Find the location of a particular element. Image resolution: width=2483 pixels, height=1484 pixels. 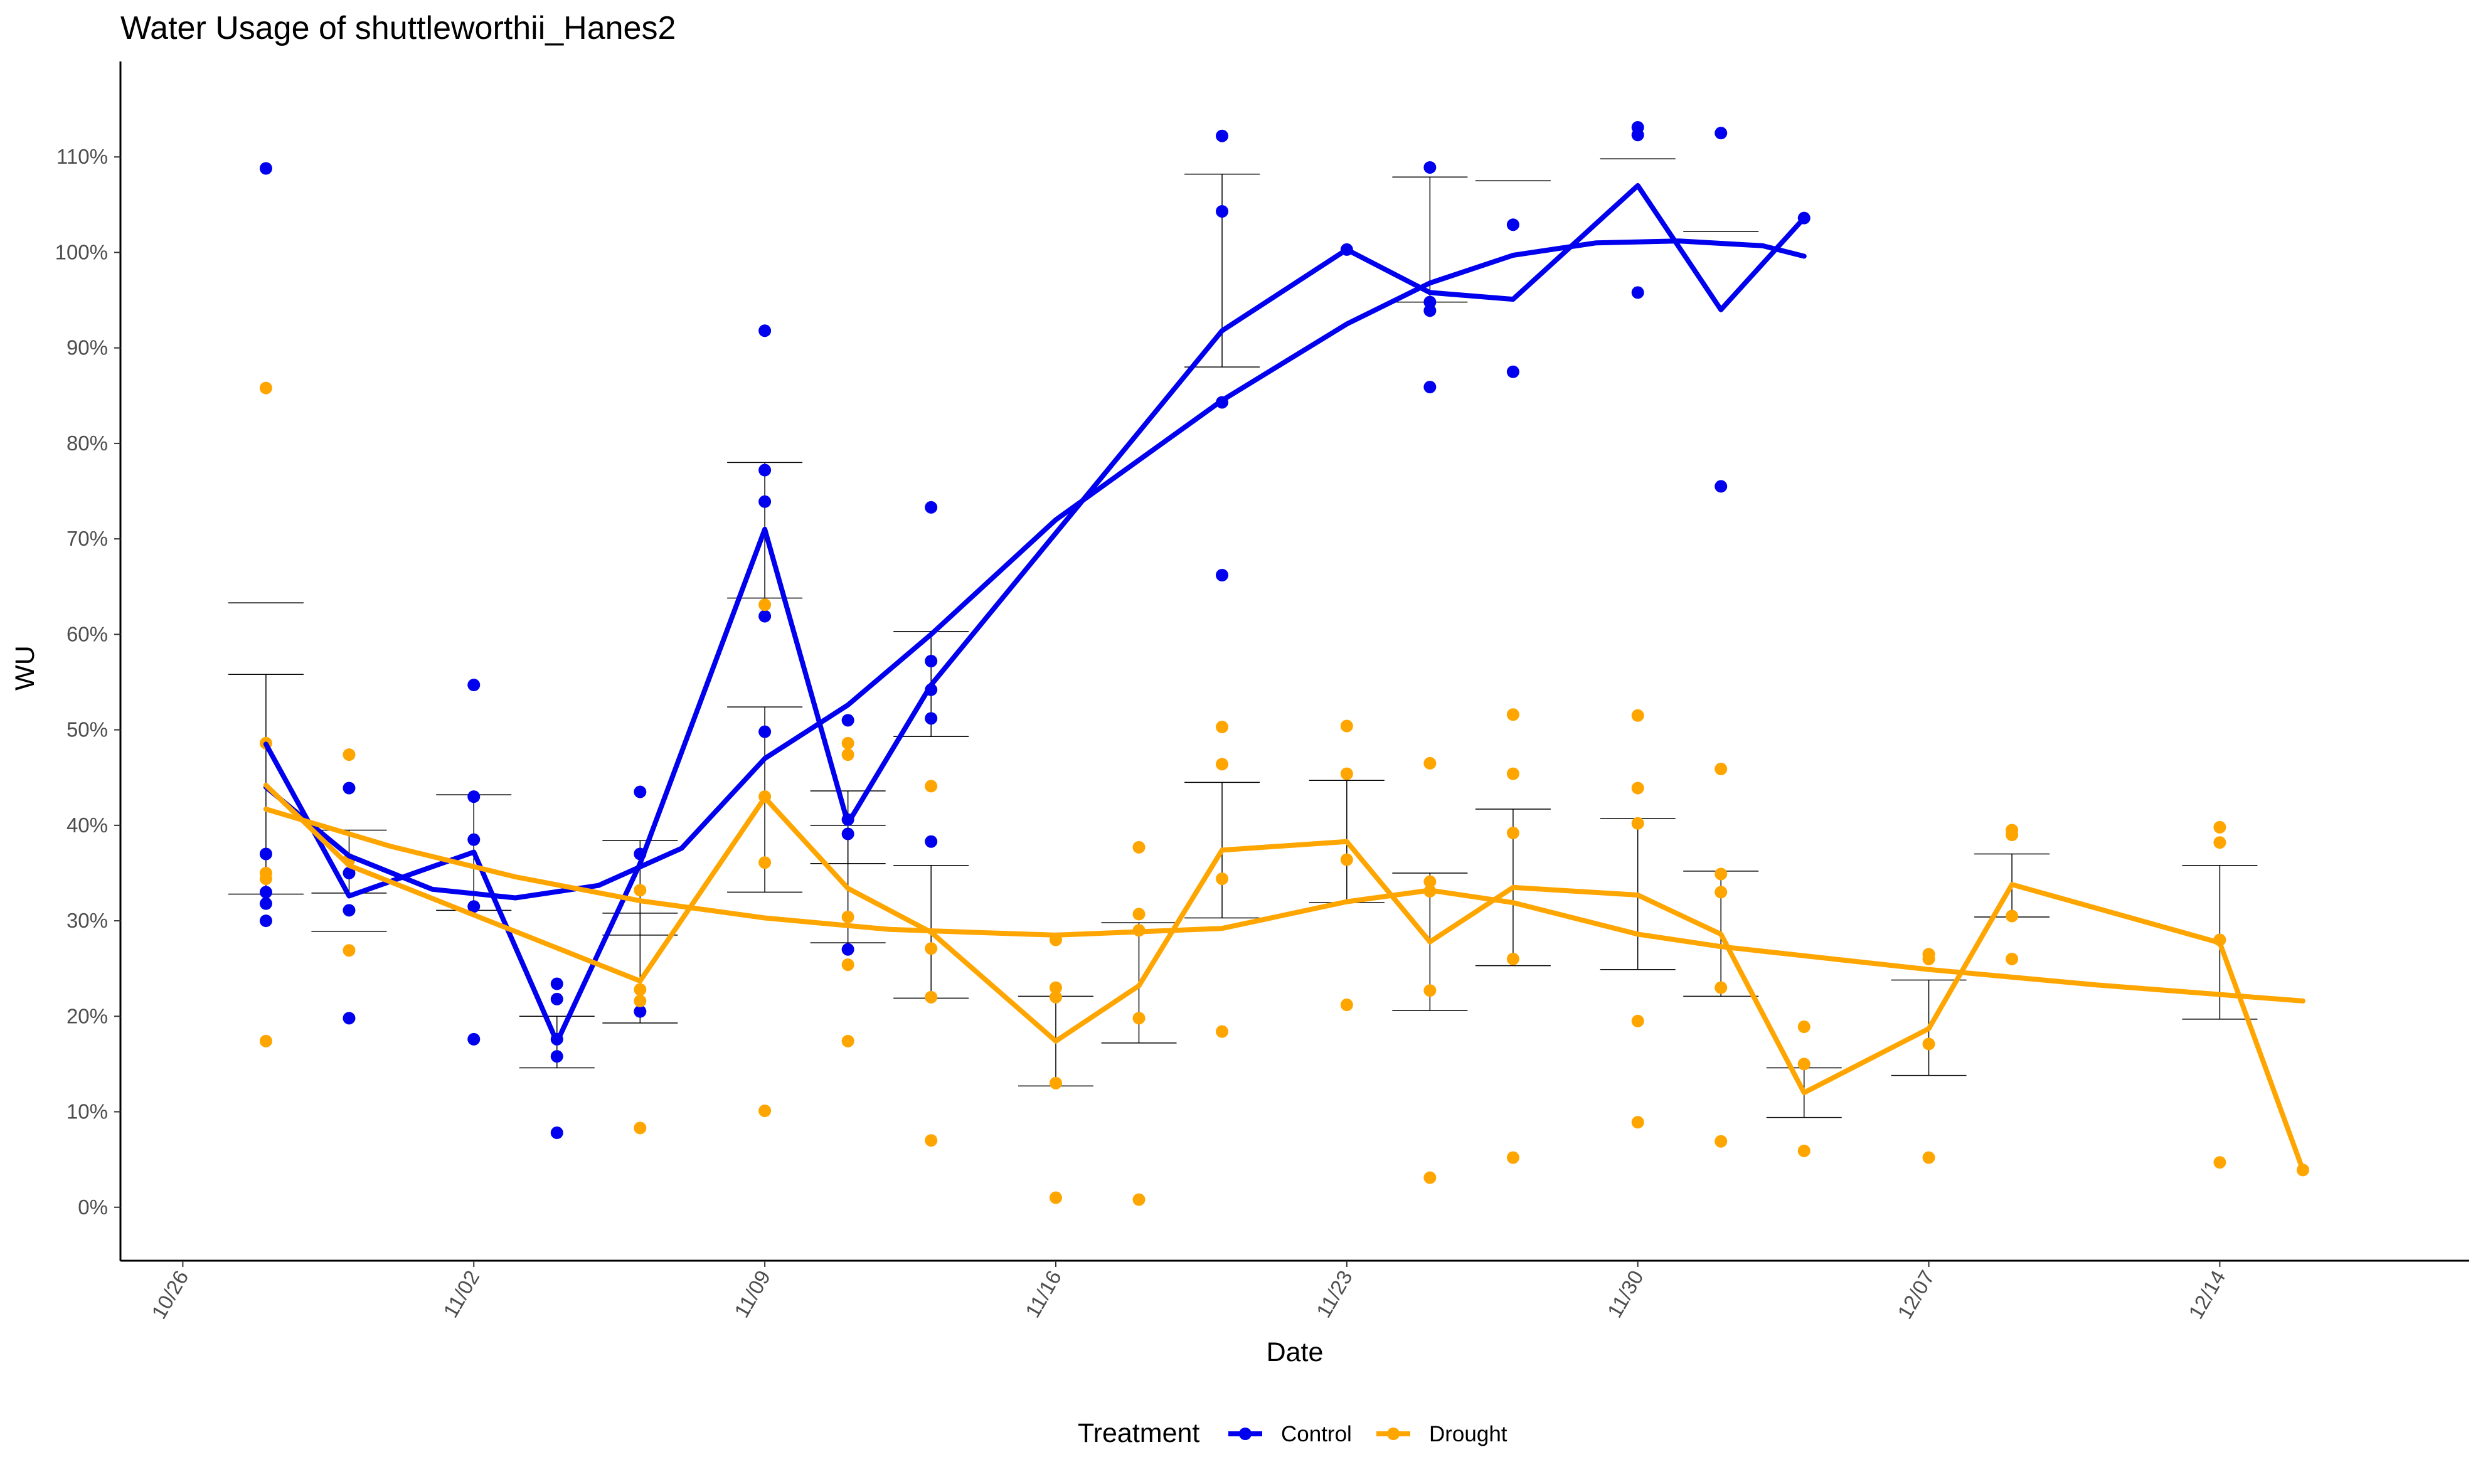

y-tick-label: 10% is located at coordinates (87, 1111).